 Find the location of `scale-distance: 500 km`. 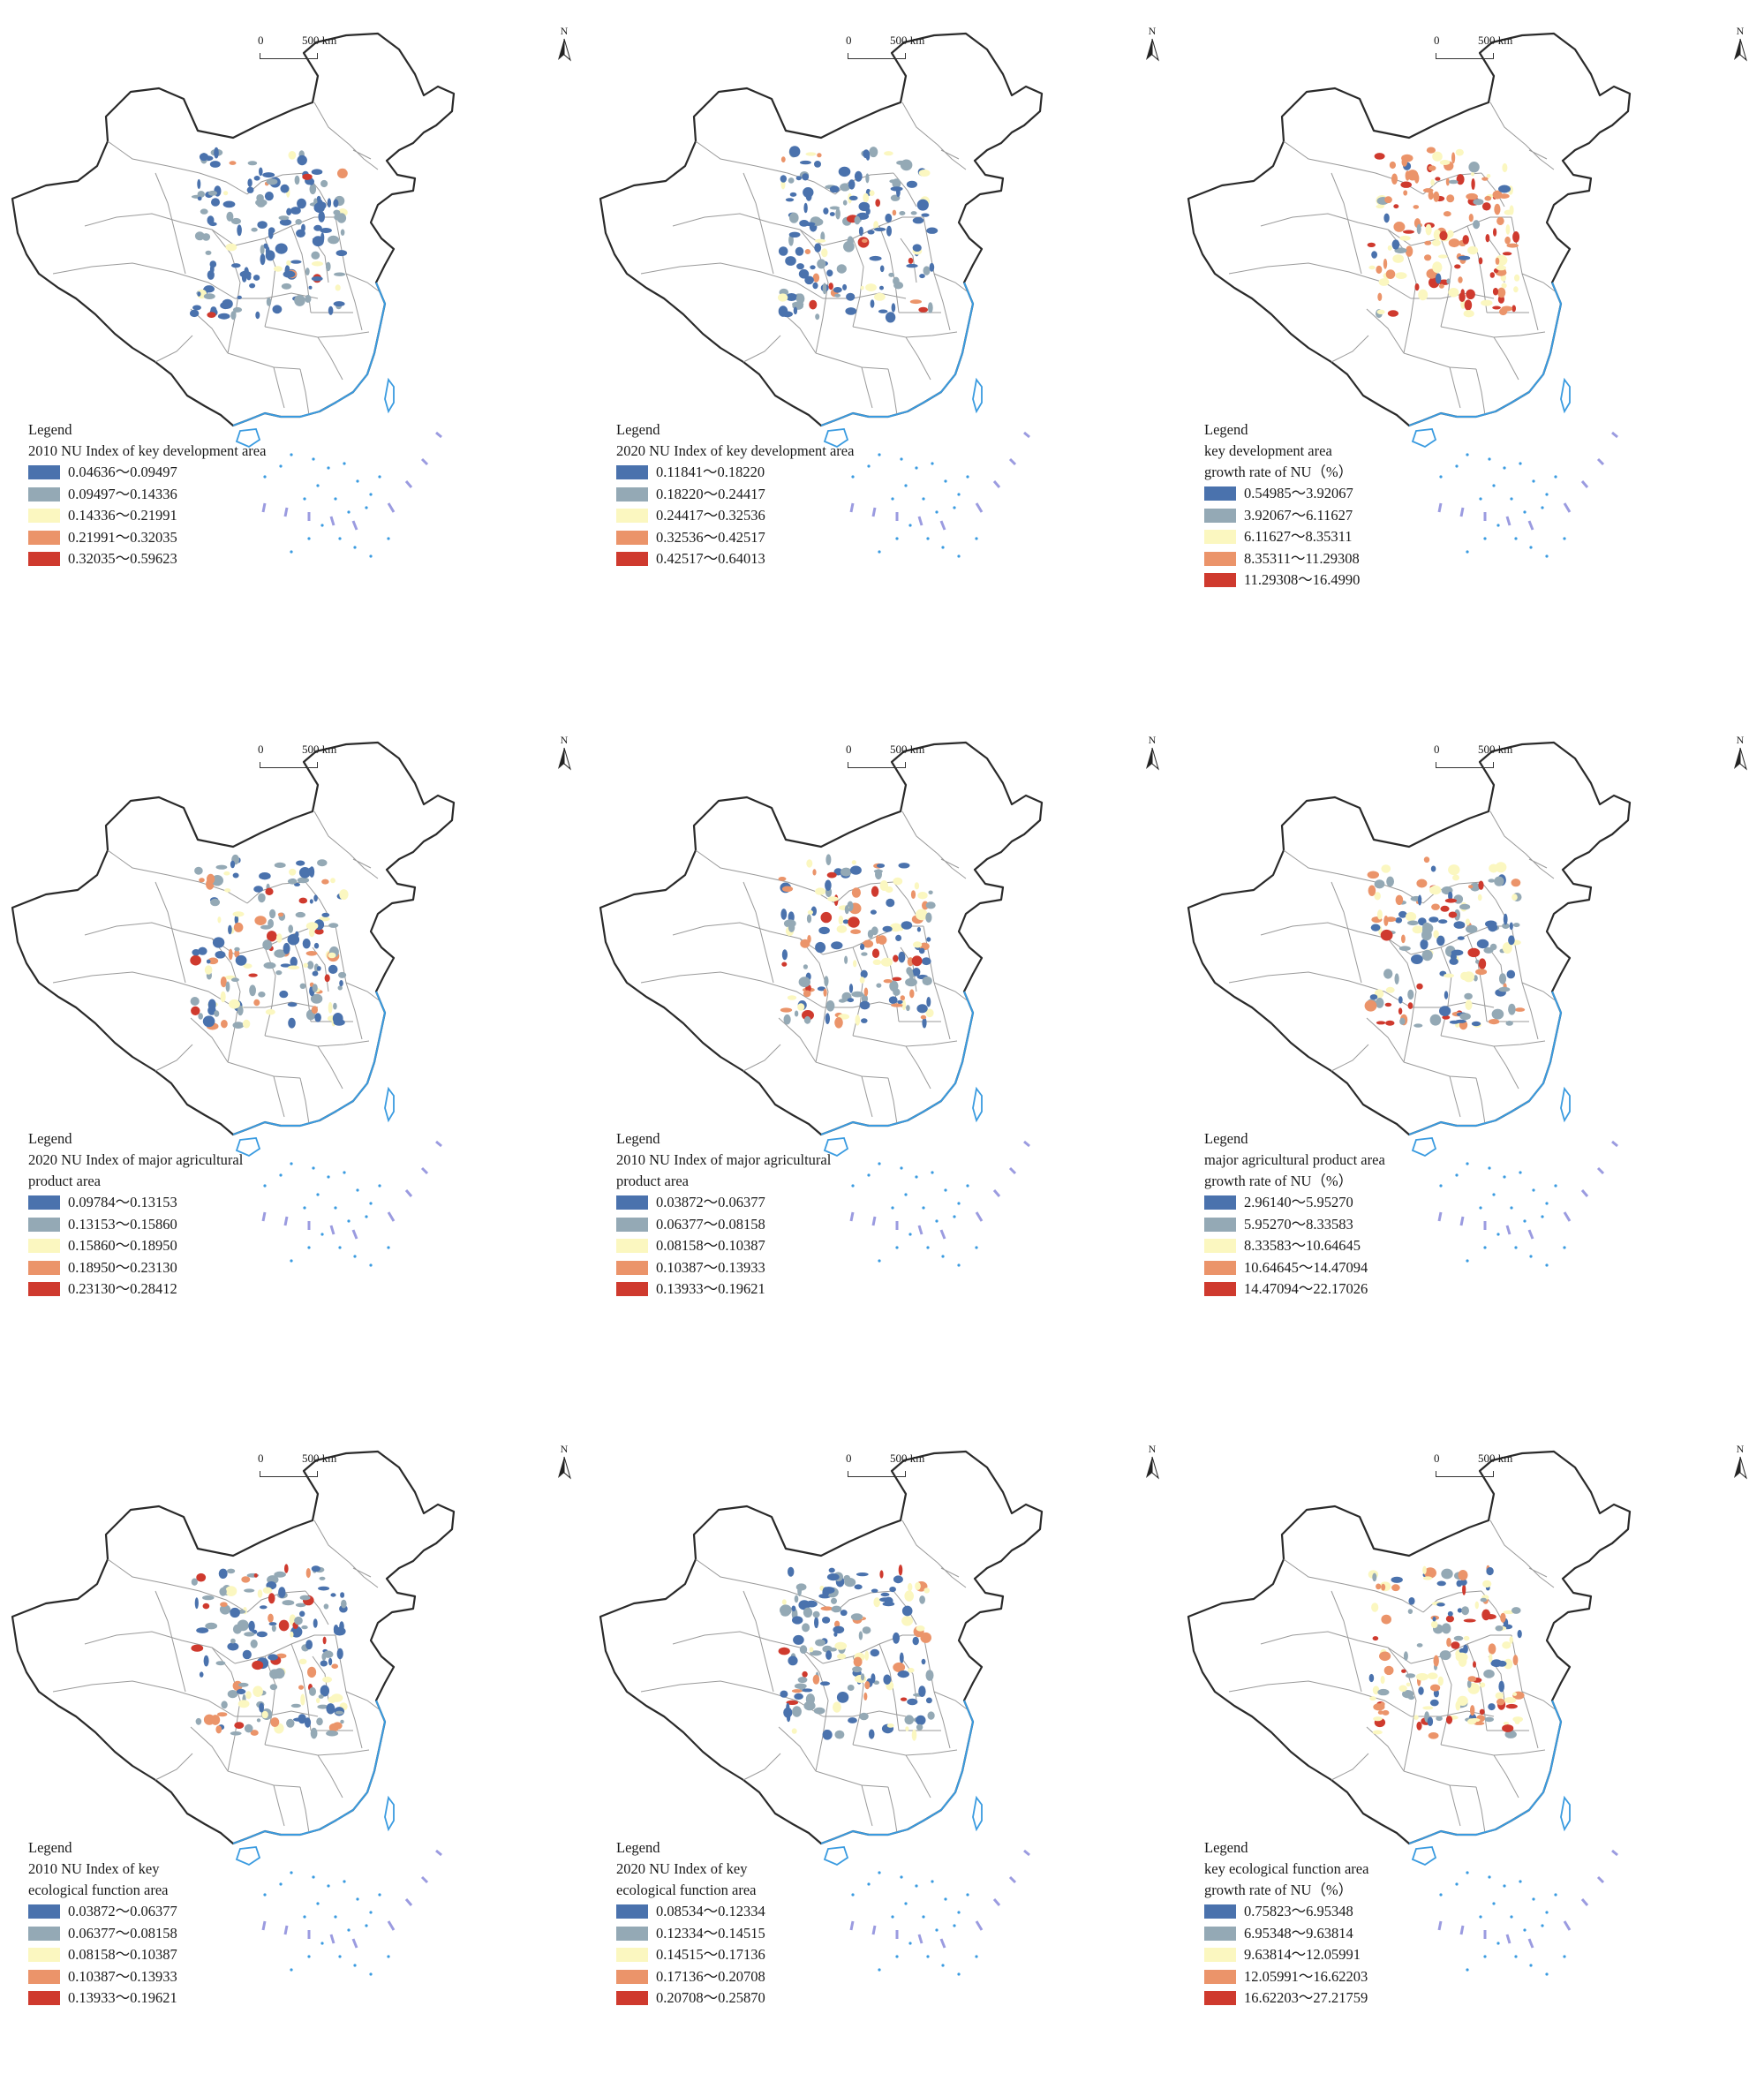

scale-distance: 500 km is located at coordinates (907, 1458).